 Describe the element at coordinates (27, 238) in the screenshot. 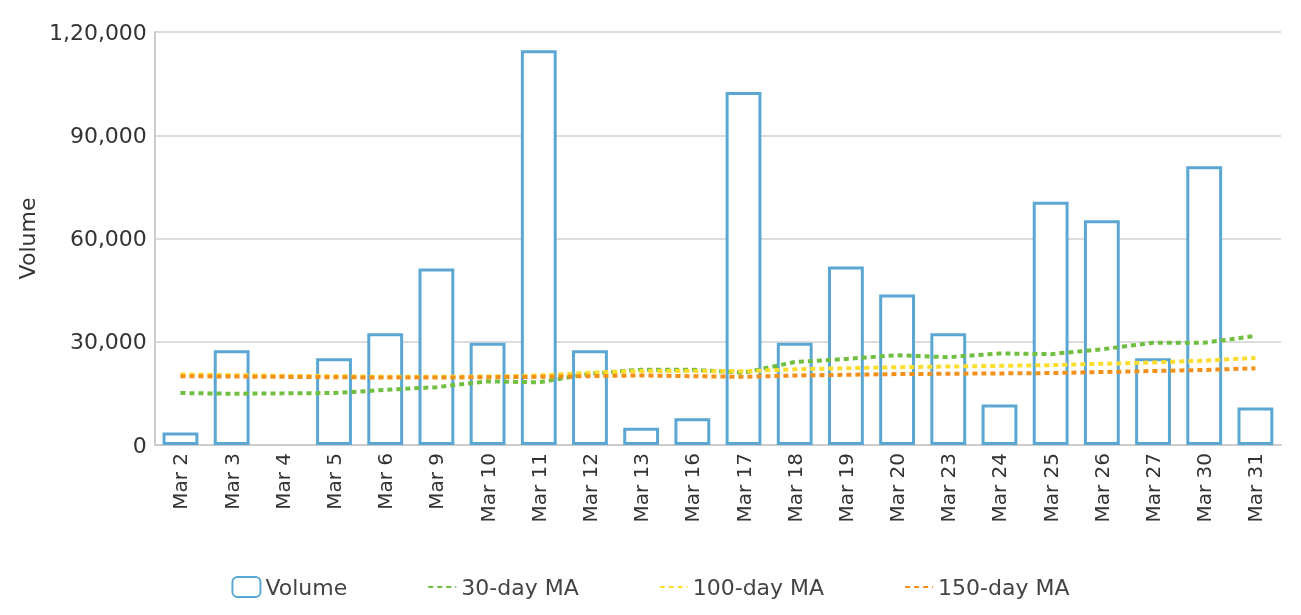

I see `y-axis-title: Volume` at that location.